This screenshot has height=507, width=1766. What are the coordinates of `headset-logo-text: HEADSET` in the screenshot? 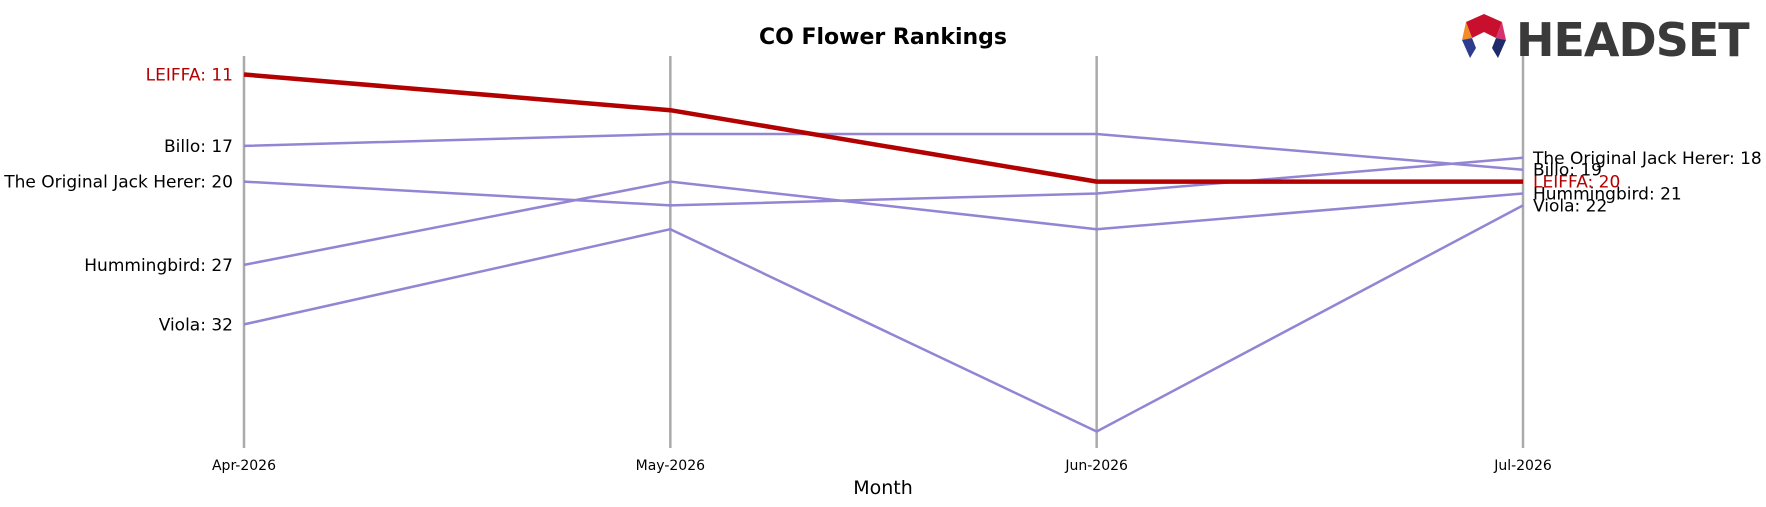 It's located at (1633, 40).